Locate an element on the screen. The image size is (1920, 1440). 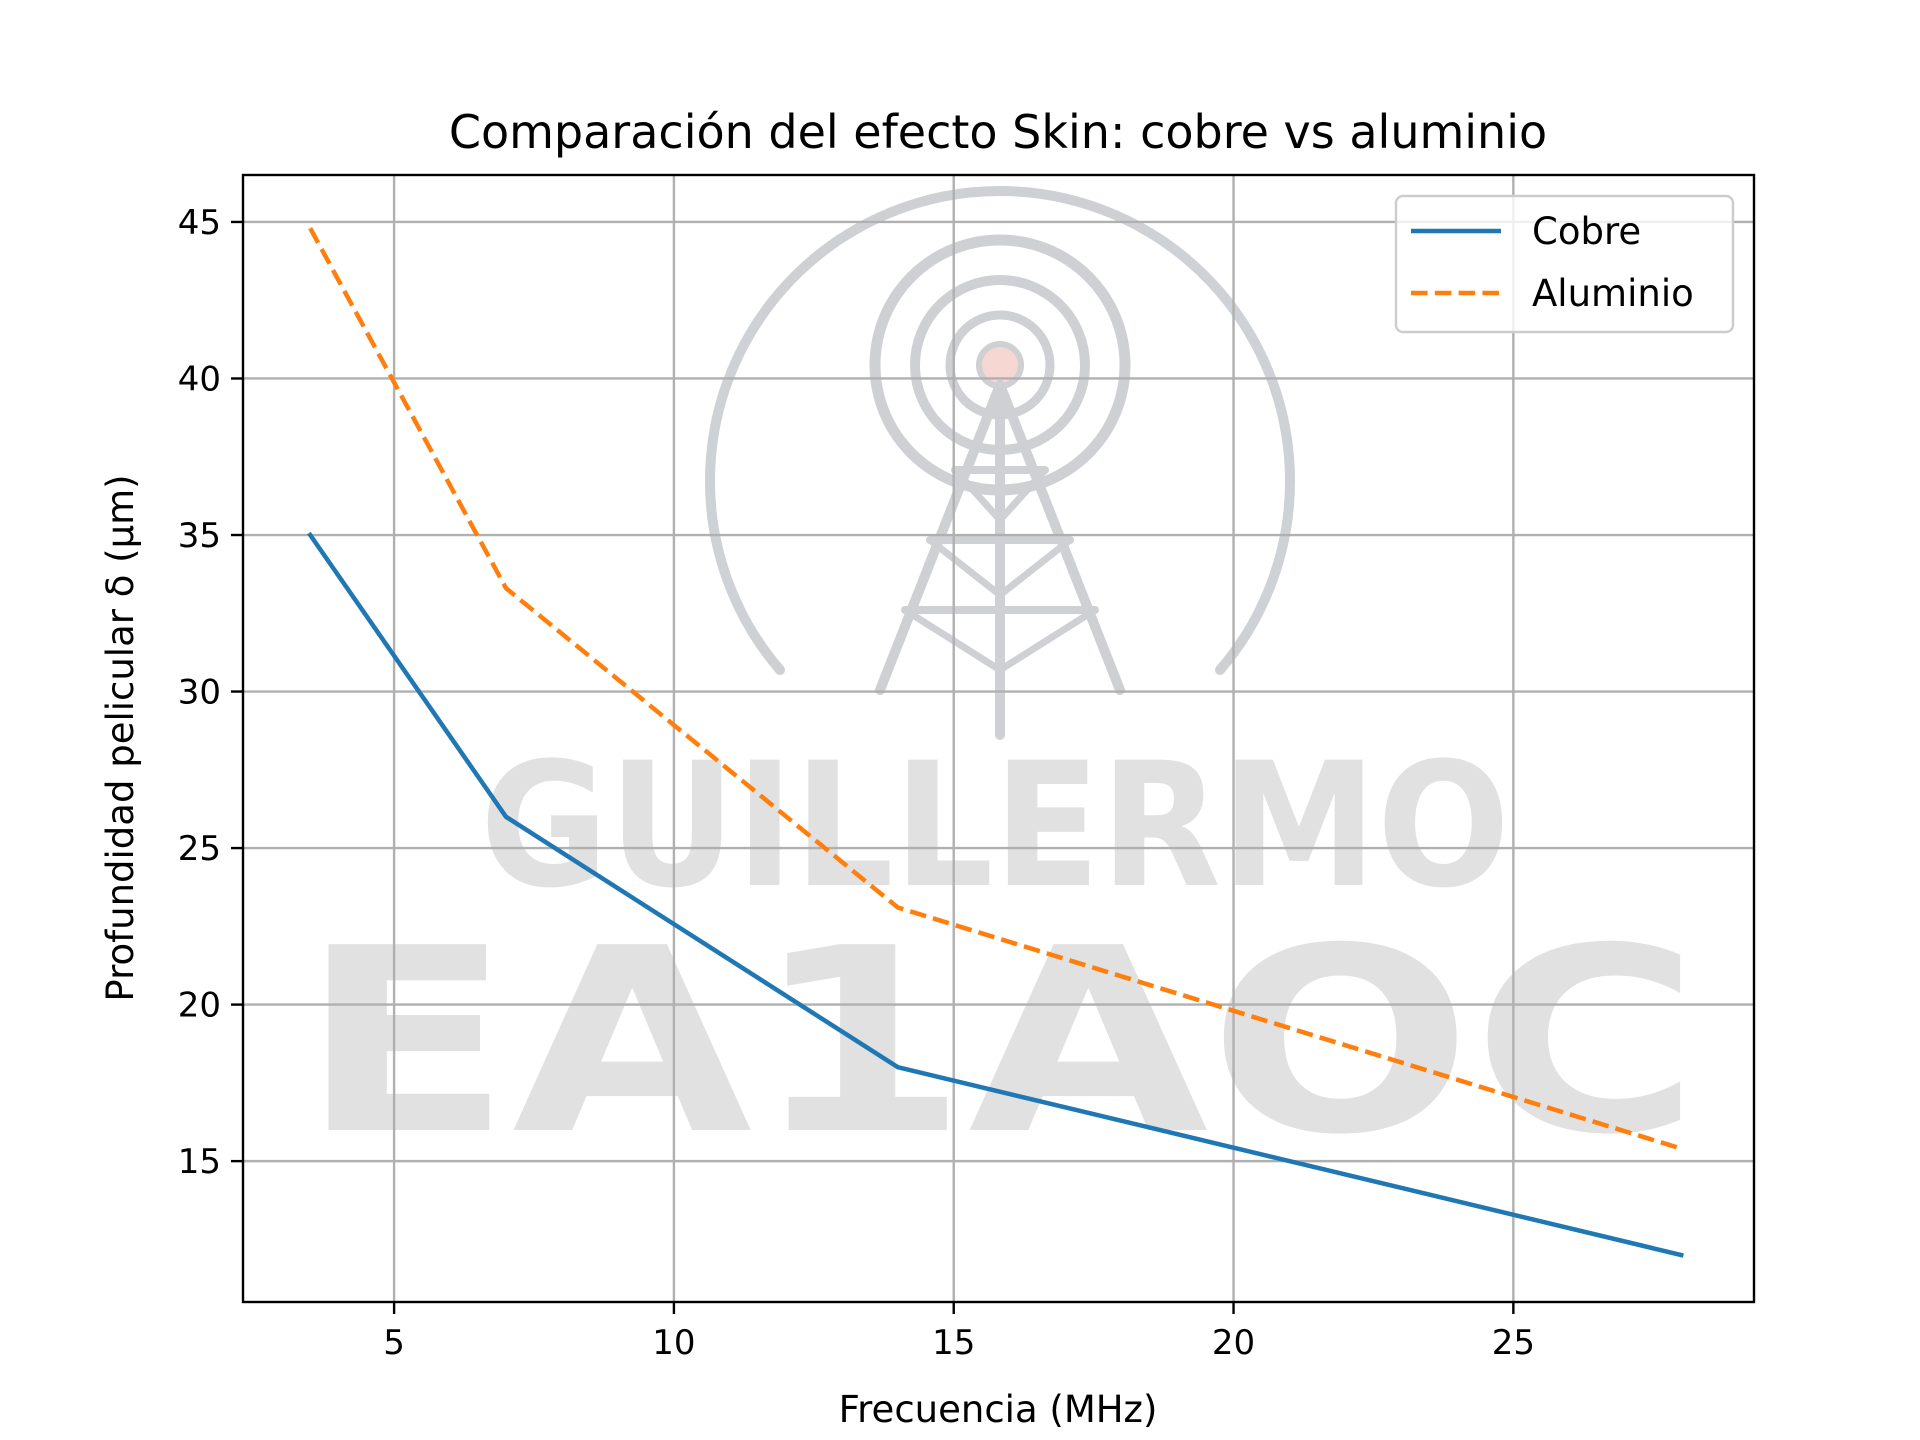
y-tick-label: 15 is located at coordinates (199, 1162).